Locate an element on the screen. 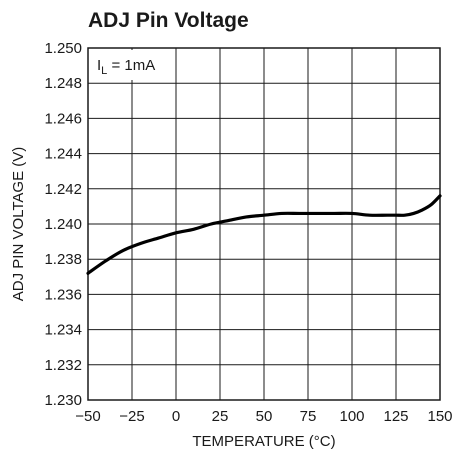 The width and height of the screenshot is (455, 458). y-tick-label: 1.230 is located at coordinates (63, 400).